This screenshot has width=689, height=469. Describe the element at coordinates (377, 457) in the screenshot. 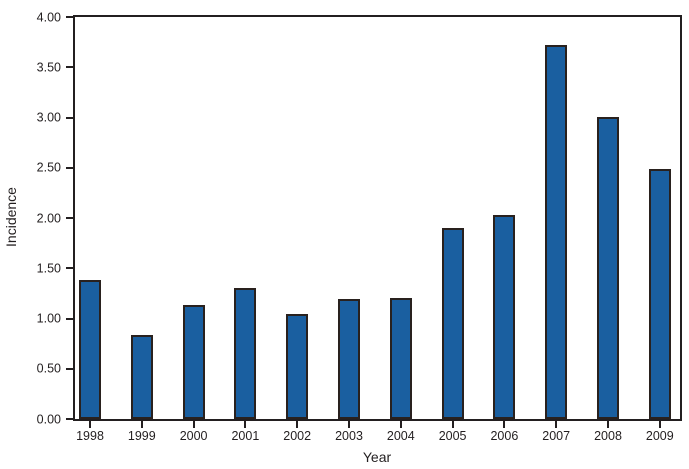

I see `x-axis-title: Year` at that location.